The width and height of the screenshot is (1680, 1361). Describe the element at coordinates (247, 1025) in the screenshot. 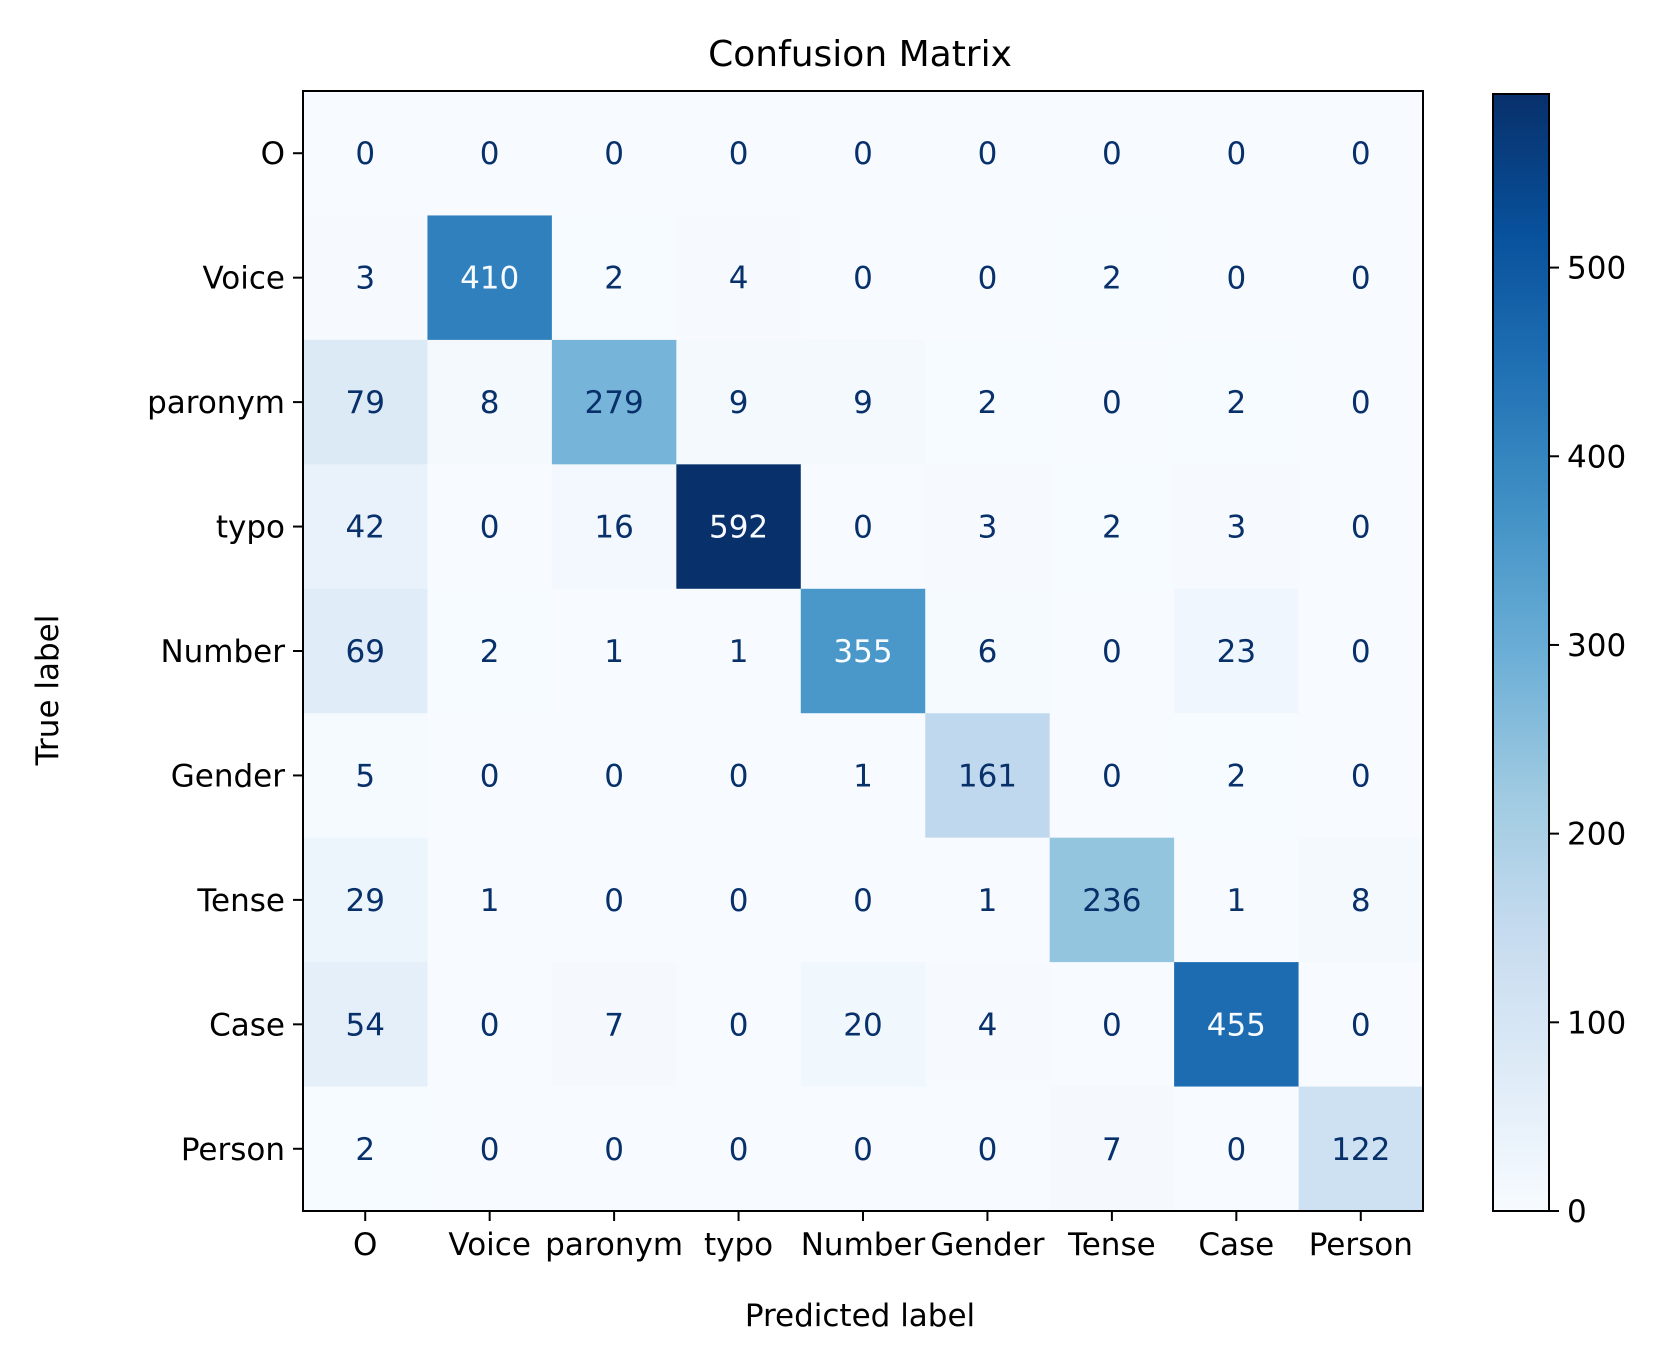

I see `y-tick-label: Case` at that location.